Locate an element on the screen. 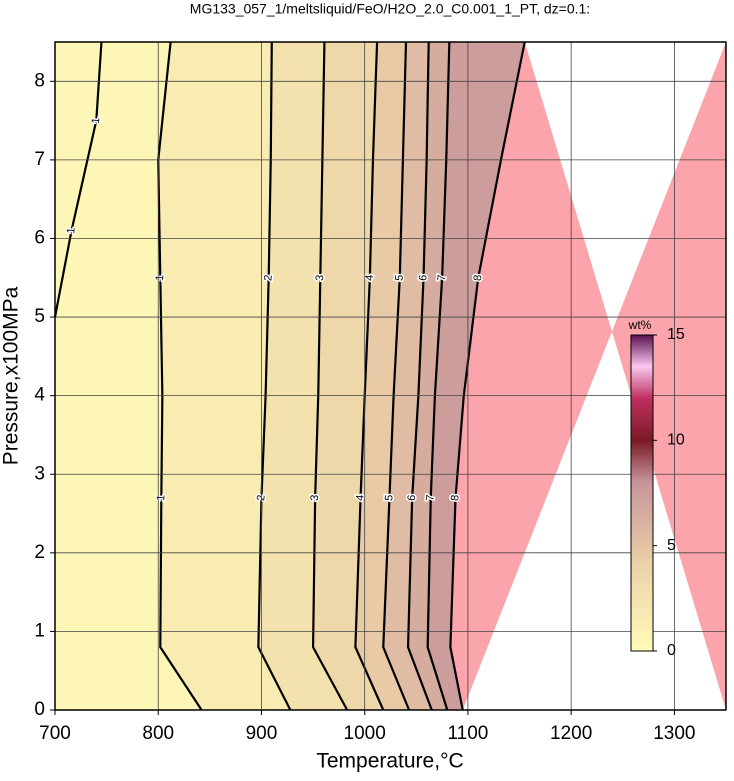  y-tick-label: 2 is located at coordinates (39, 552).